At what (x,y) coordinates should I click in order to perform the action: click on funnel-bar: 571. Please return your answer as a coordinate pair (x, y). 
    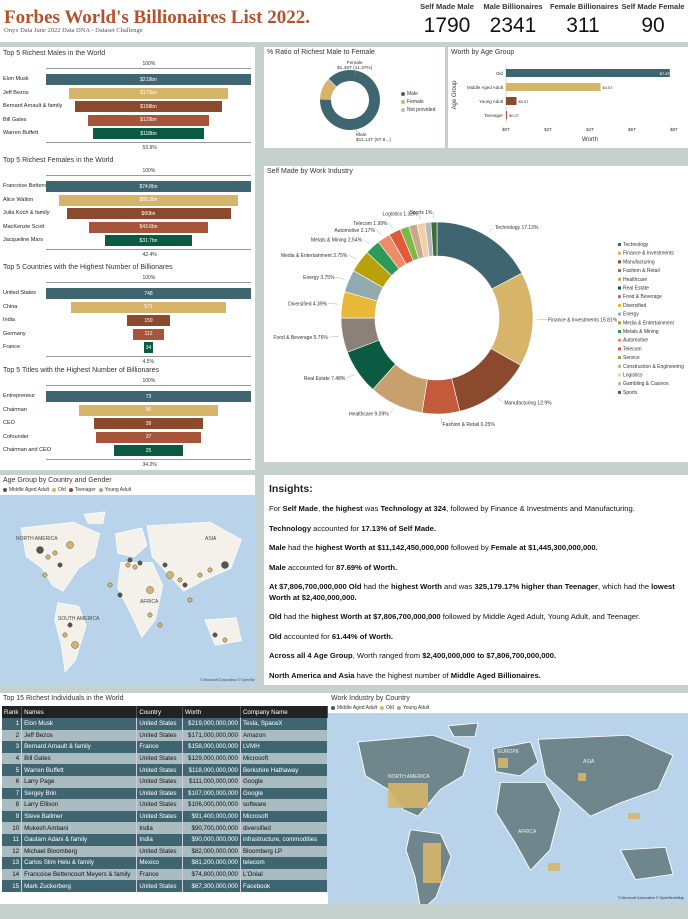
    Looking at the image, I should click on (148, 307).